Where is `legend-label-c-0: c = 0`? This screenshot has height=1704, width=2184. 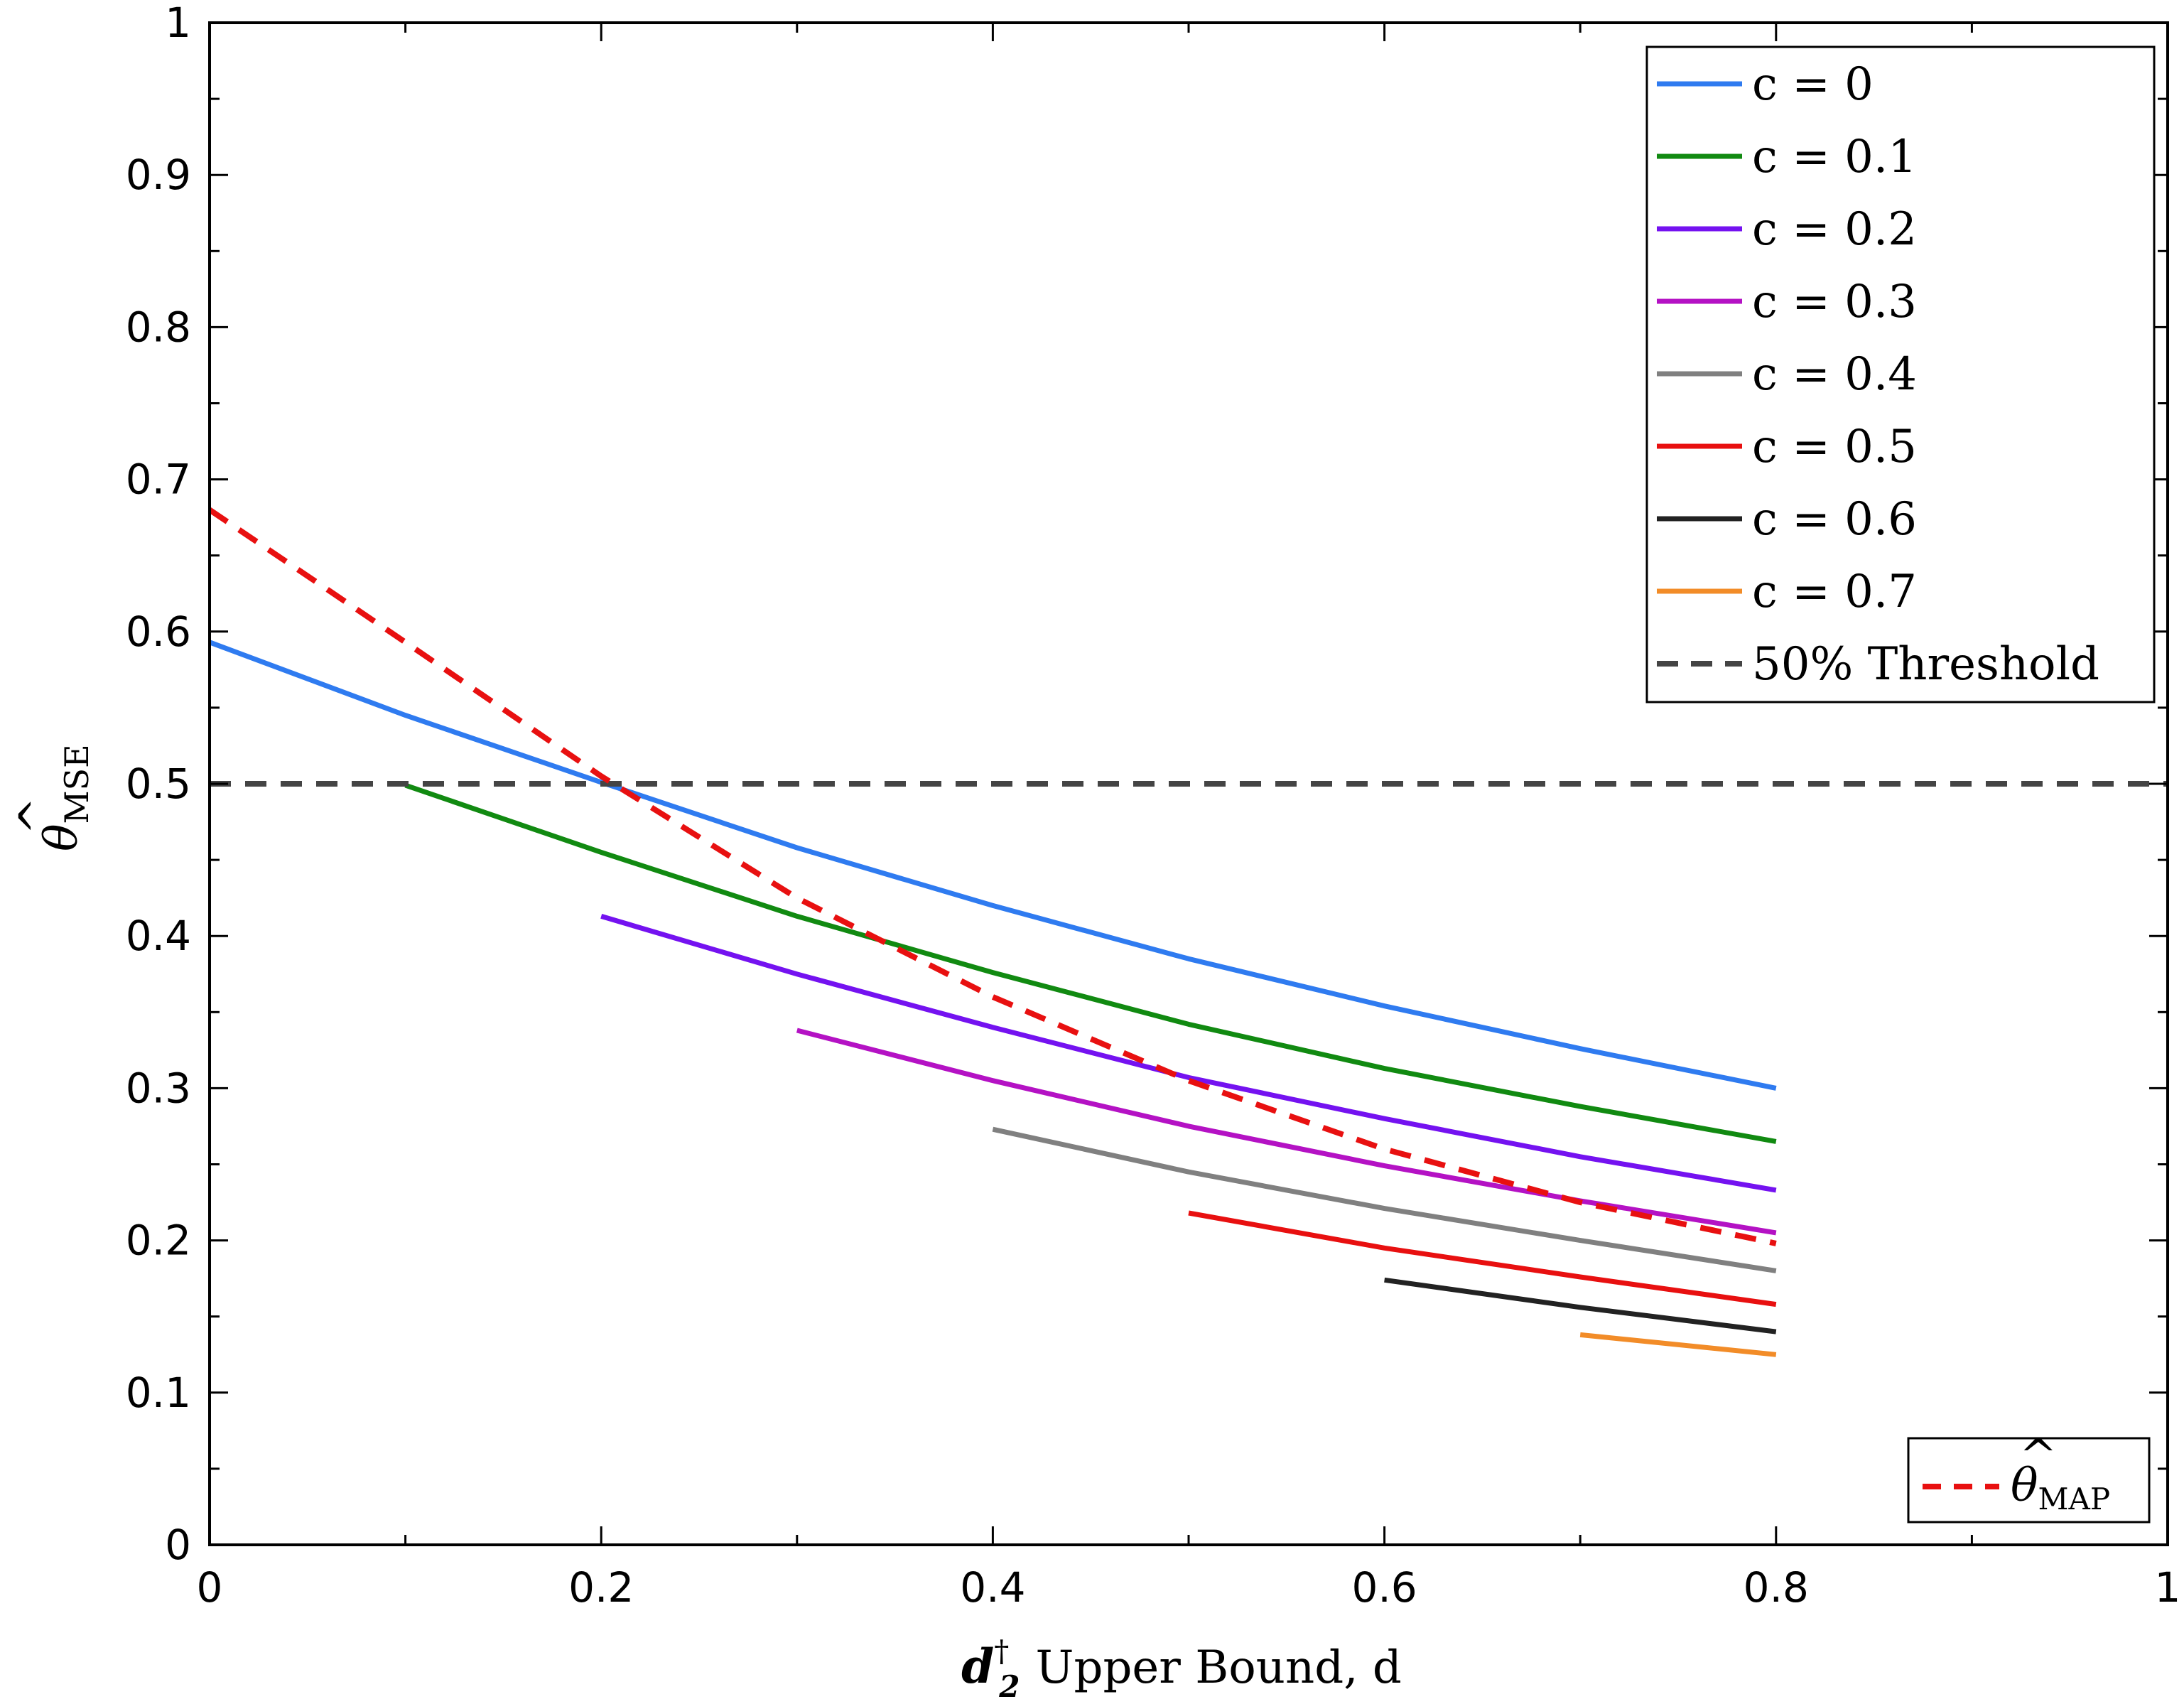
legend-label-c-0: c = 0 is located at coordinates (1813, 84).